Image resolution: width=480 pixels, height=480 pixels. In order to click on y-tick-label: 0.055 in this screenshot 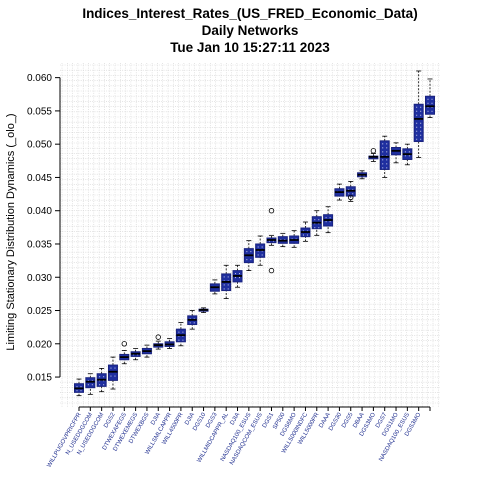, I will do `click(39, 111)`.